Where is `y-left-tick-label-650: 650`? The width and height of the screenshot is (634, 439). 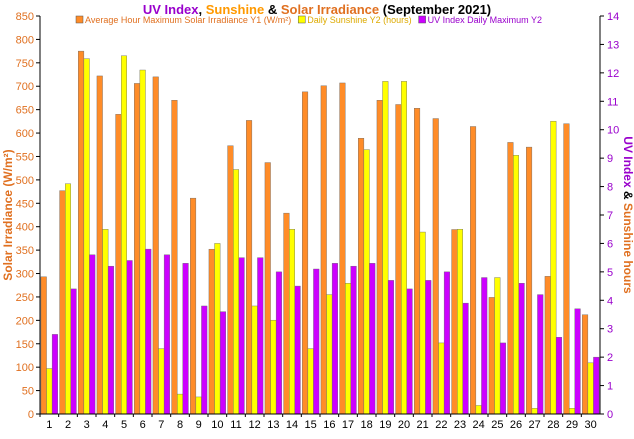 y-left-tick-label-650: 650 is located at coordinates (25, 111).